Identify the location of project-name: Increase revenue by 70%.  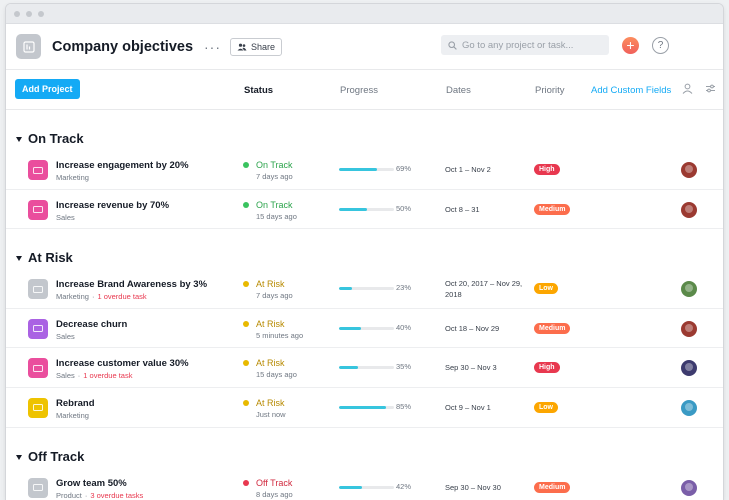
(113, 205).